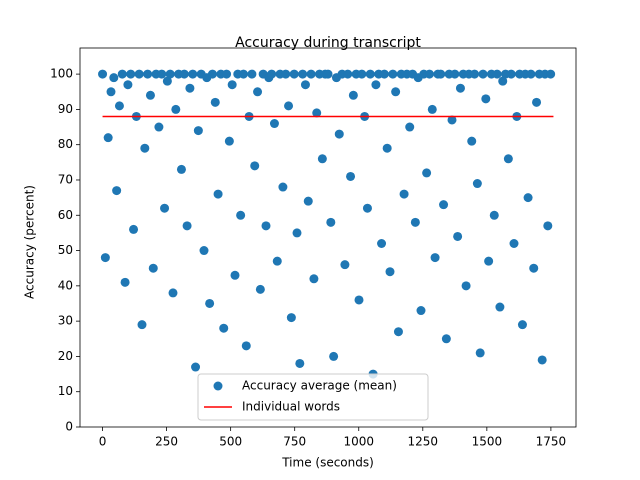 The height and width of the screenshot is (480, 640). I want to click on x-tick-label: 500, so click(230, 442).